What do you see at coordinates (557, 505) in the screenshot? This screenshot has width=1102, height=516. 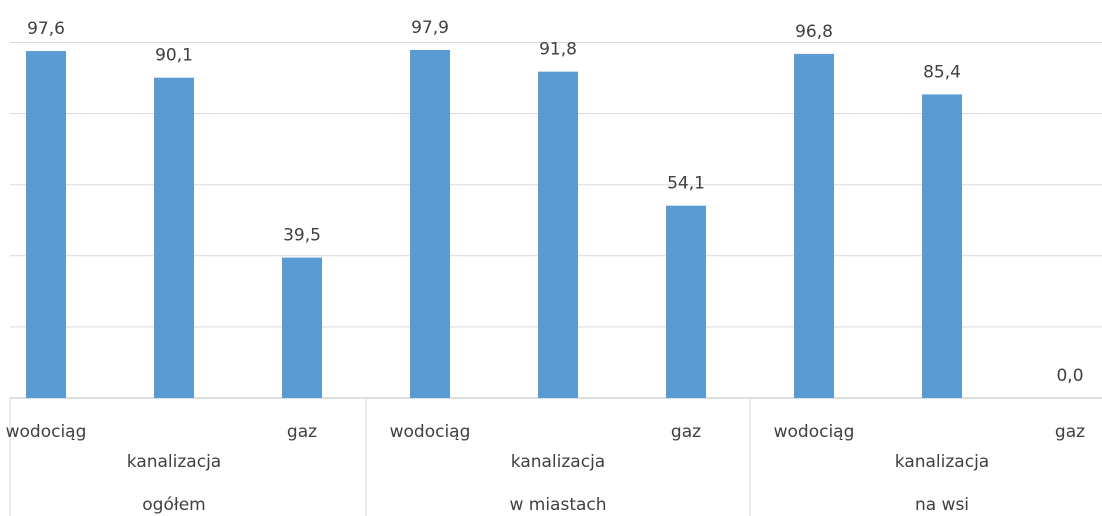 I see `group-label: w miastach` at bounding box center [557, 505].